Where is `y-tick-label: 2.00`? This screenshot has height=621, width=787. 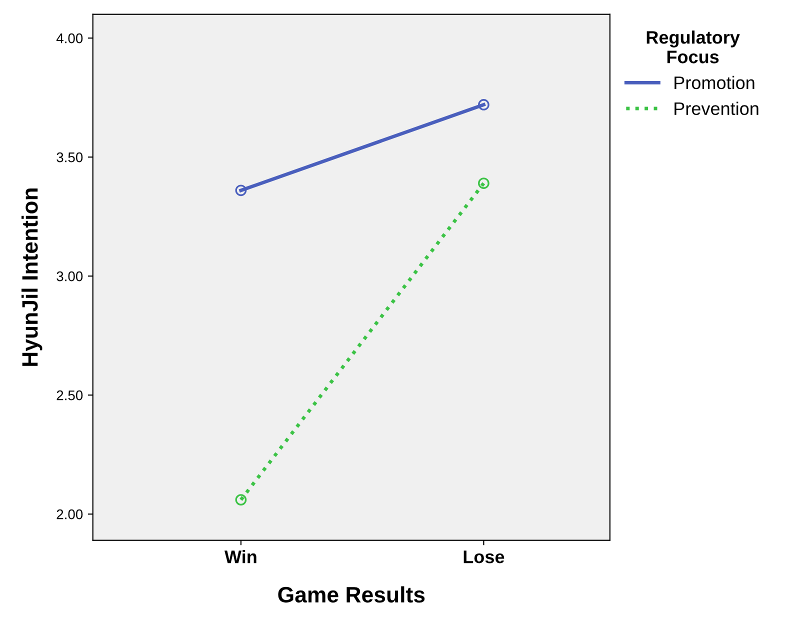 y-tick-label: 2.00 is located at coordinates (69, 514).